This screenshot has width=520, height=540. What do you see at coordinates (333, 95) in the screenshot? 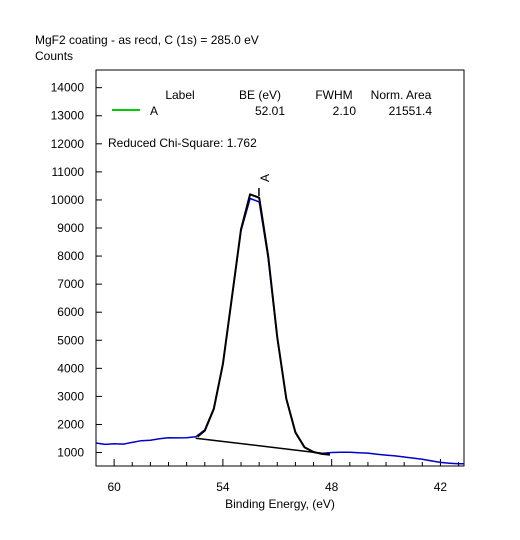
I see `legend-header-fwhm: FWHM` at bounding box center [333, 95].